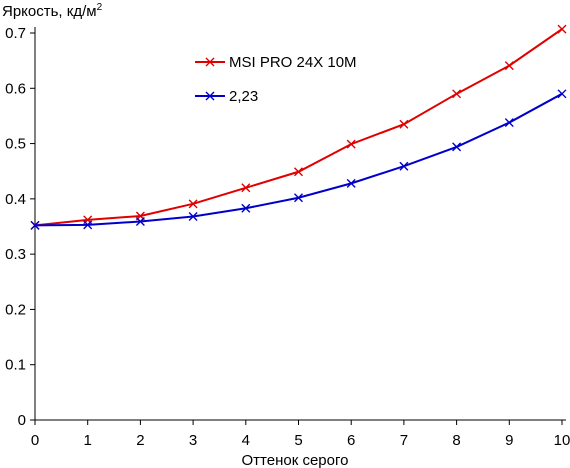  I want to click on y-tick-label: 0.5, so click(15, 144).